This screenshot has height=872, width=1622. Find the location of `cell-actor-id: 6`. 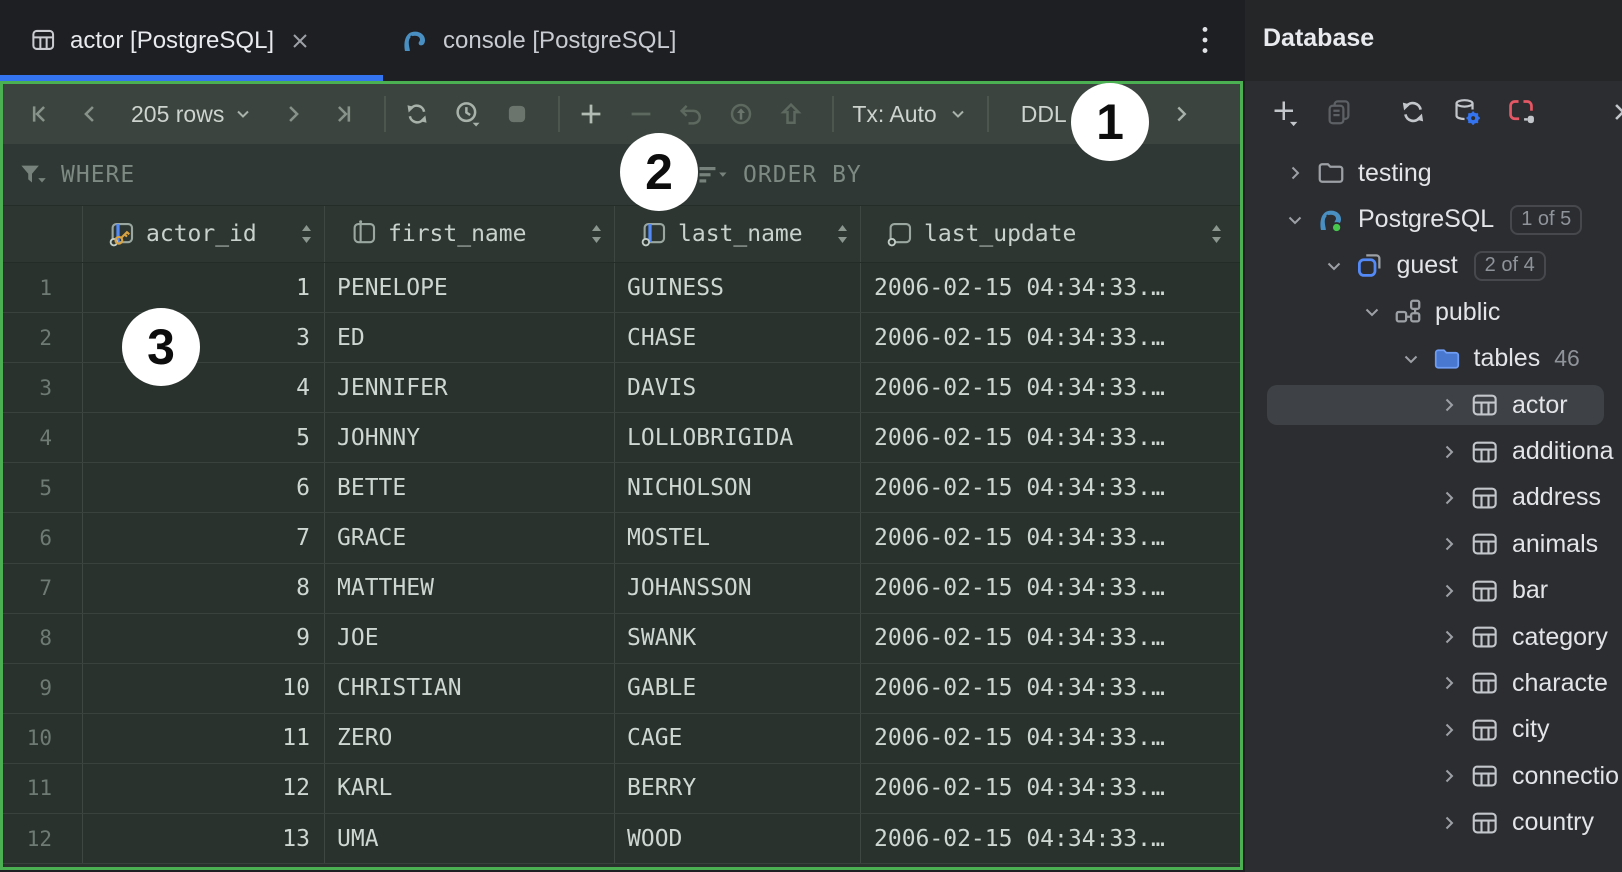

cell-actor-id: 6 is located at coordinates (204, 488).